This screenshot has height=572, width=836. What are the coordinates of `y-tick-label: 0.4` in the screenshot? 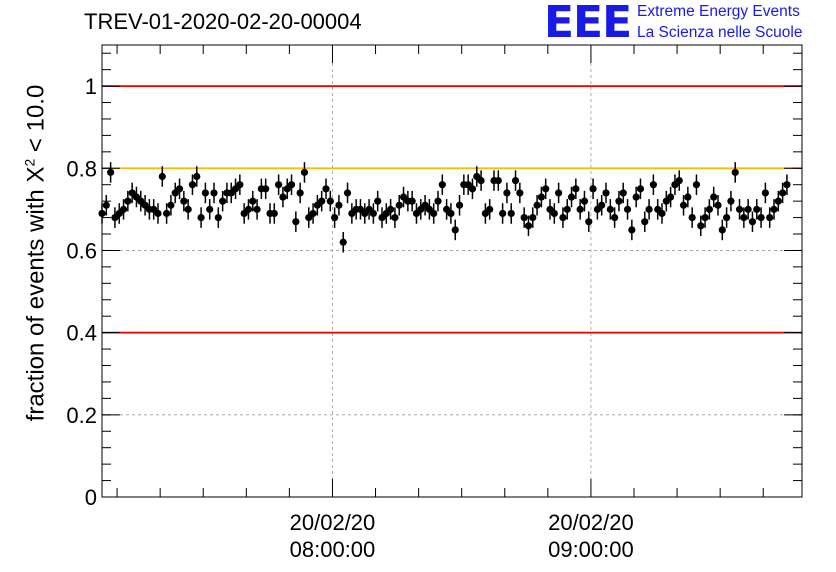 It's located at (81, 333).